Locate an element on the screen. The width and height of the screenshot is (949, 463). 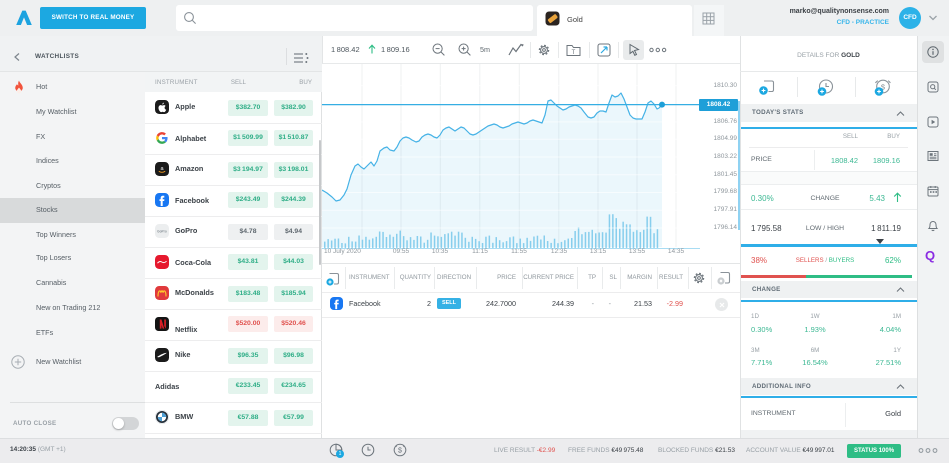
svg-text: a is located at coordinates (162, 169).